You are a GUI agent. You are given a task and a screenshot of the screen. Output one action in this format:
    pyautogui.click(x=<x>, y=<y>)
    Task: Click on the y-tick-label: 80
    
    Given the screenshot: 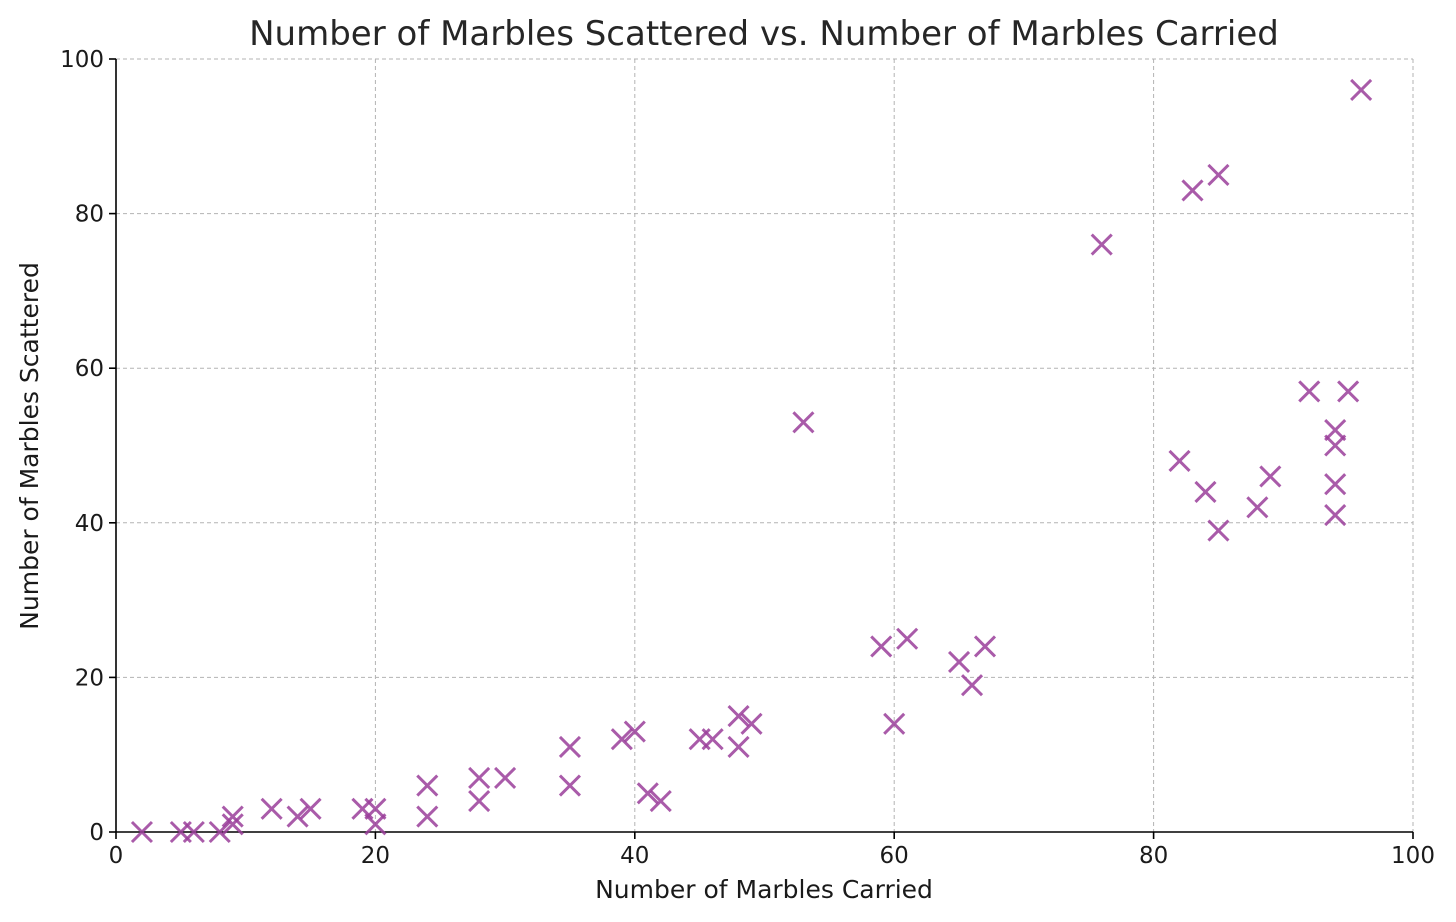 What is the action you would take?
    pyautogui.click(x=89, y=215)
    